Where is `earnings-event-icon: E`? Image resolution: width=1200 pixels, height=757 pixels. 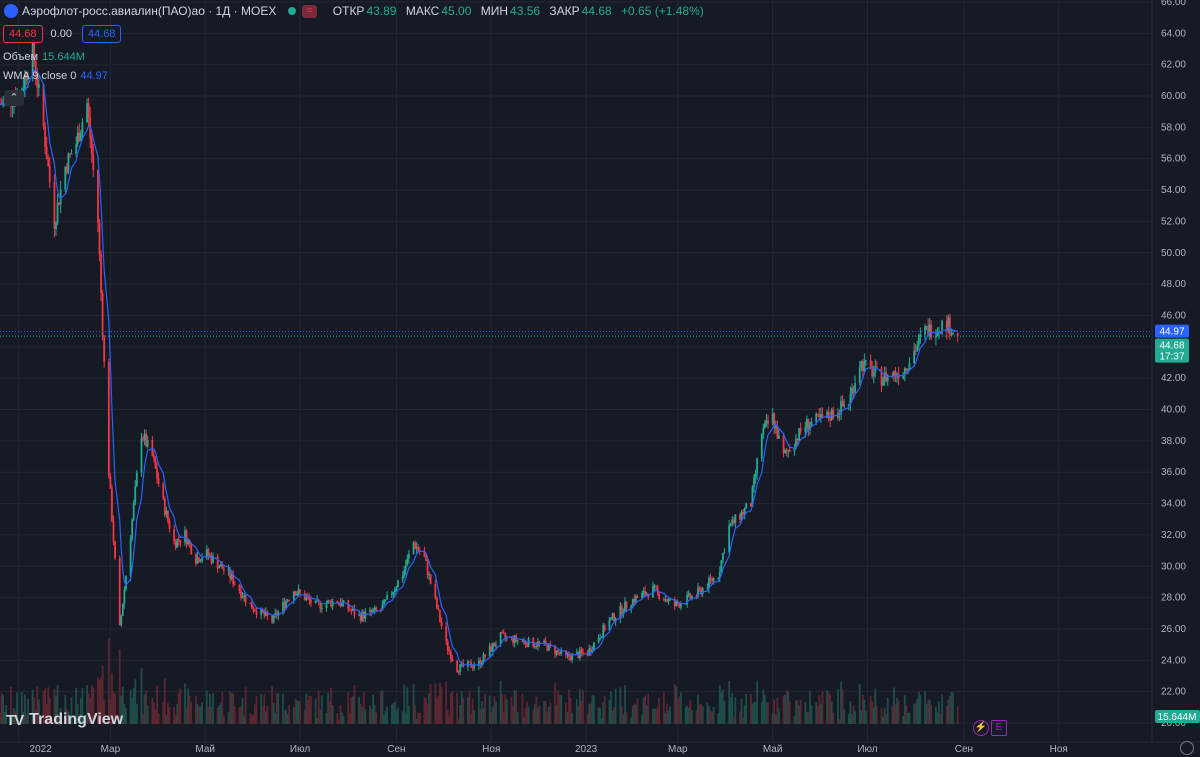
earnings-event-icon: E is located at coordinates (999, 728).